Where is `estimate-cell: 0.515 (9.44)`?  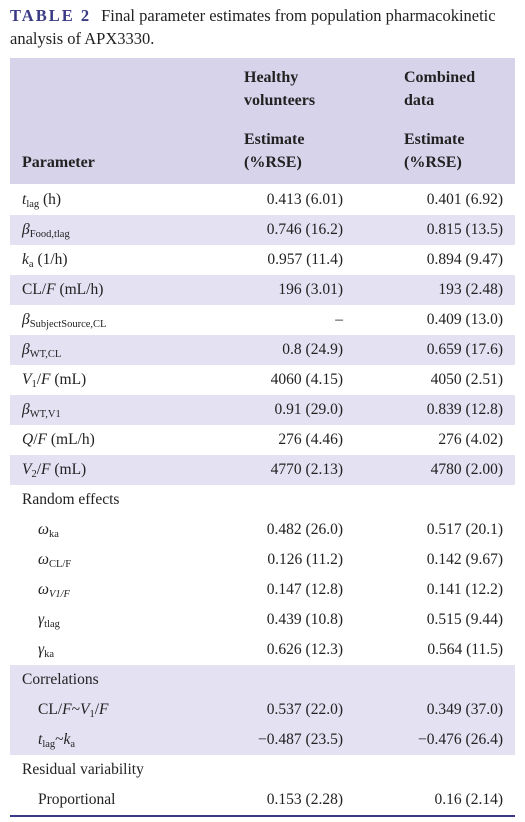
estimate-cell: 0.515 (9.44) is located at coordinates (464, 619).